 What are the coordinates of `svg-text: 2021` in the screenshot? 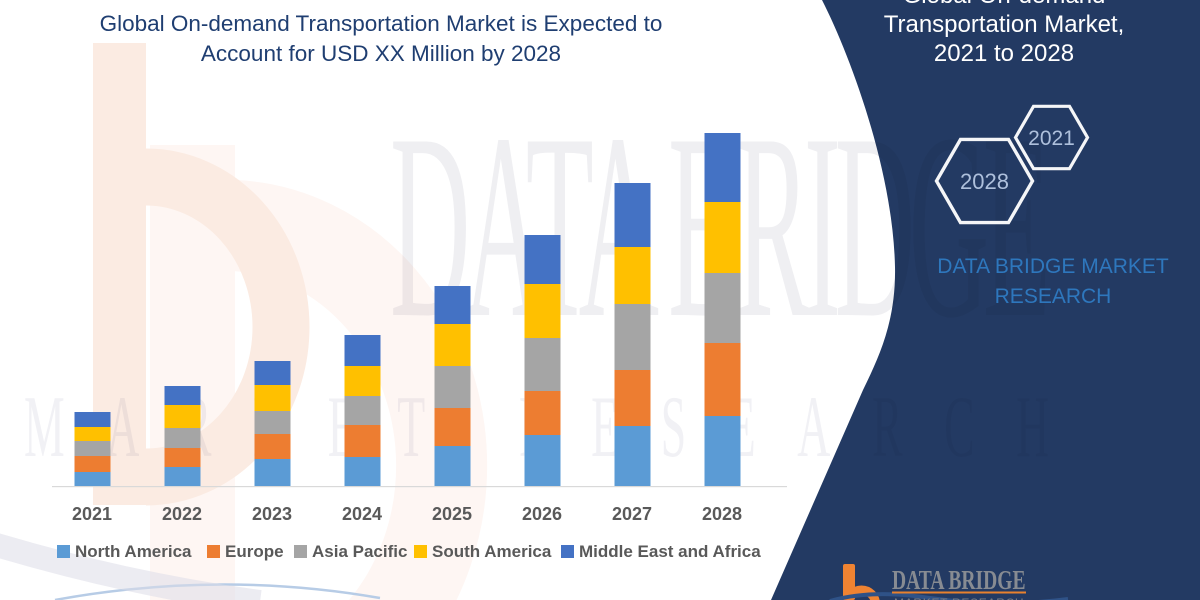 It's located at (1051, 138).